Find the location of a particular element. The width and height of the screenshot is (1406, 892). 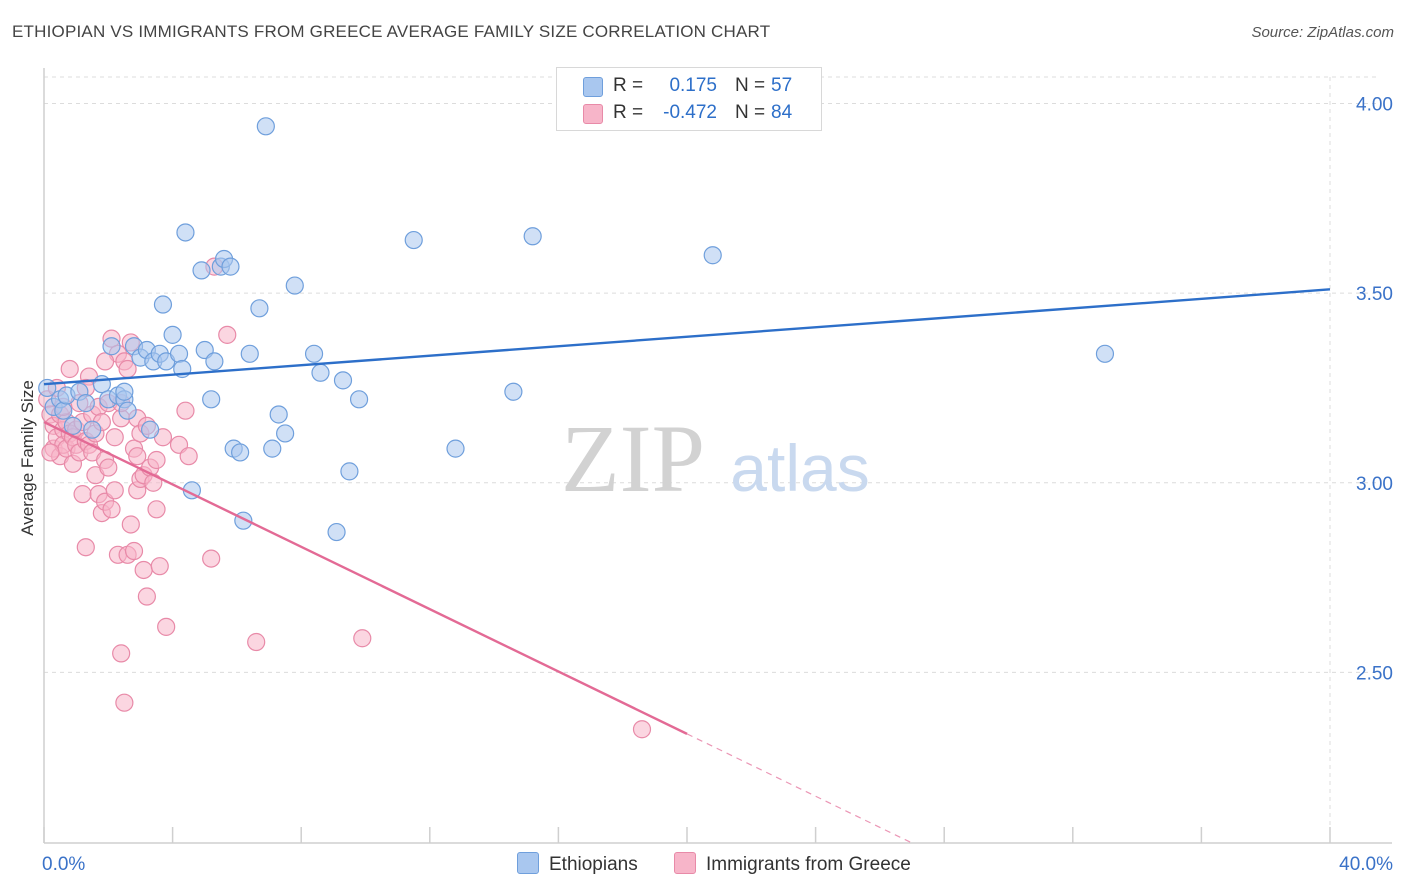

y-tick-label: 4.00 is located at coordinates (1374, 105).